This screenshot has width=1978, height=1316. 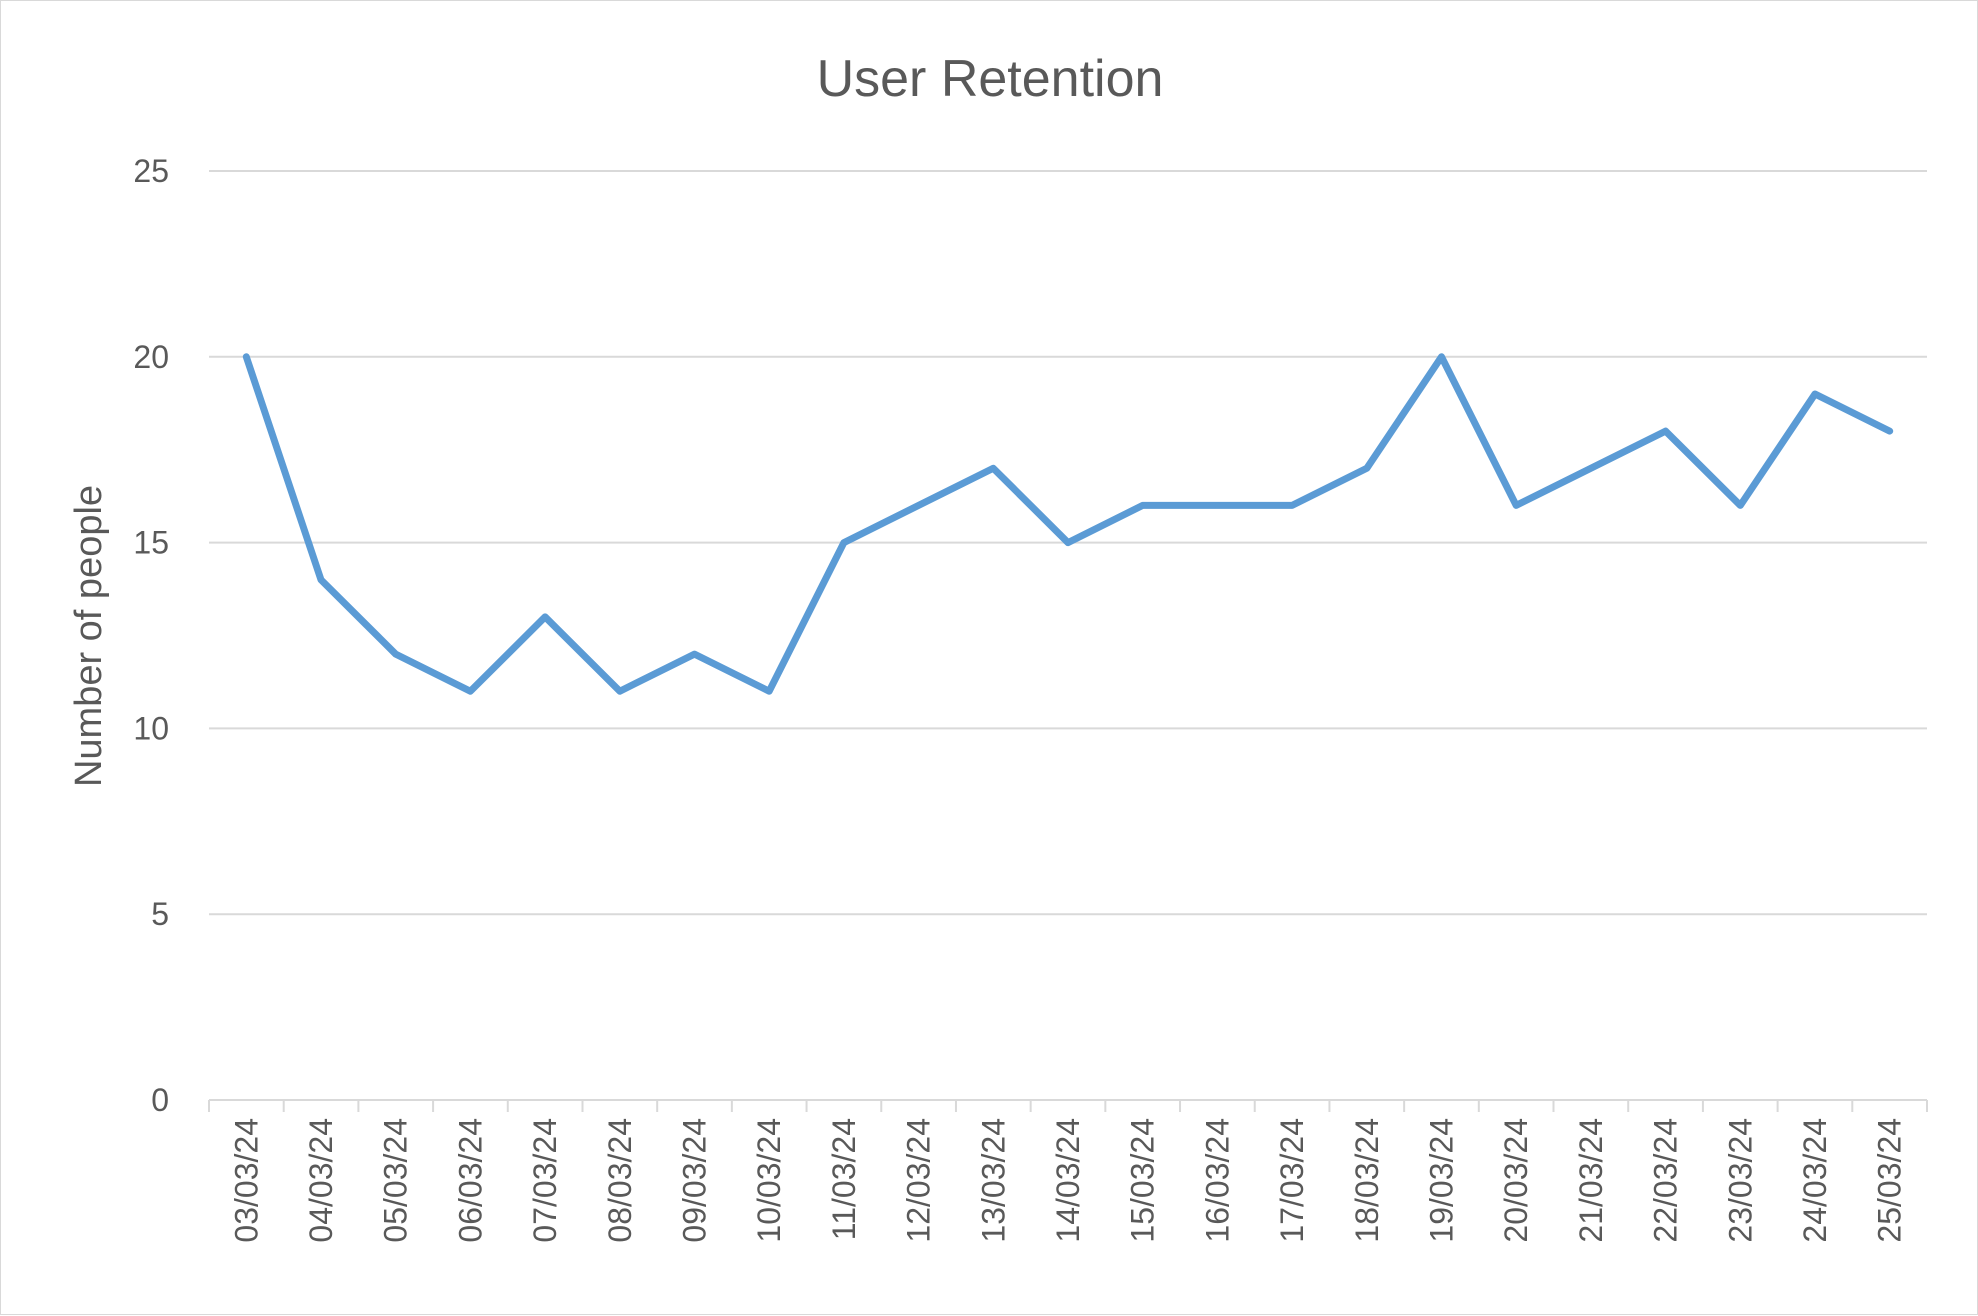 I want to click on x-tick-label: 14/03/24, so click(x=1068, y=1180).